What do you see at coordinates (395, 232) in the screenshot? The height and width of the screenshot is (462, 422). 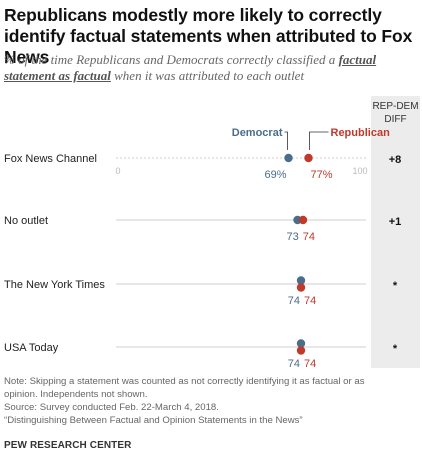 I see `diff-column-background` at bounding box center [395, 232].